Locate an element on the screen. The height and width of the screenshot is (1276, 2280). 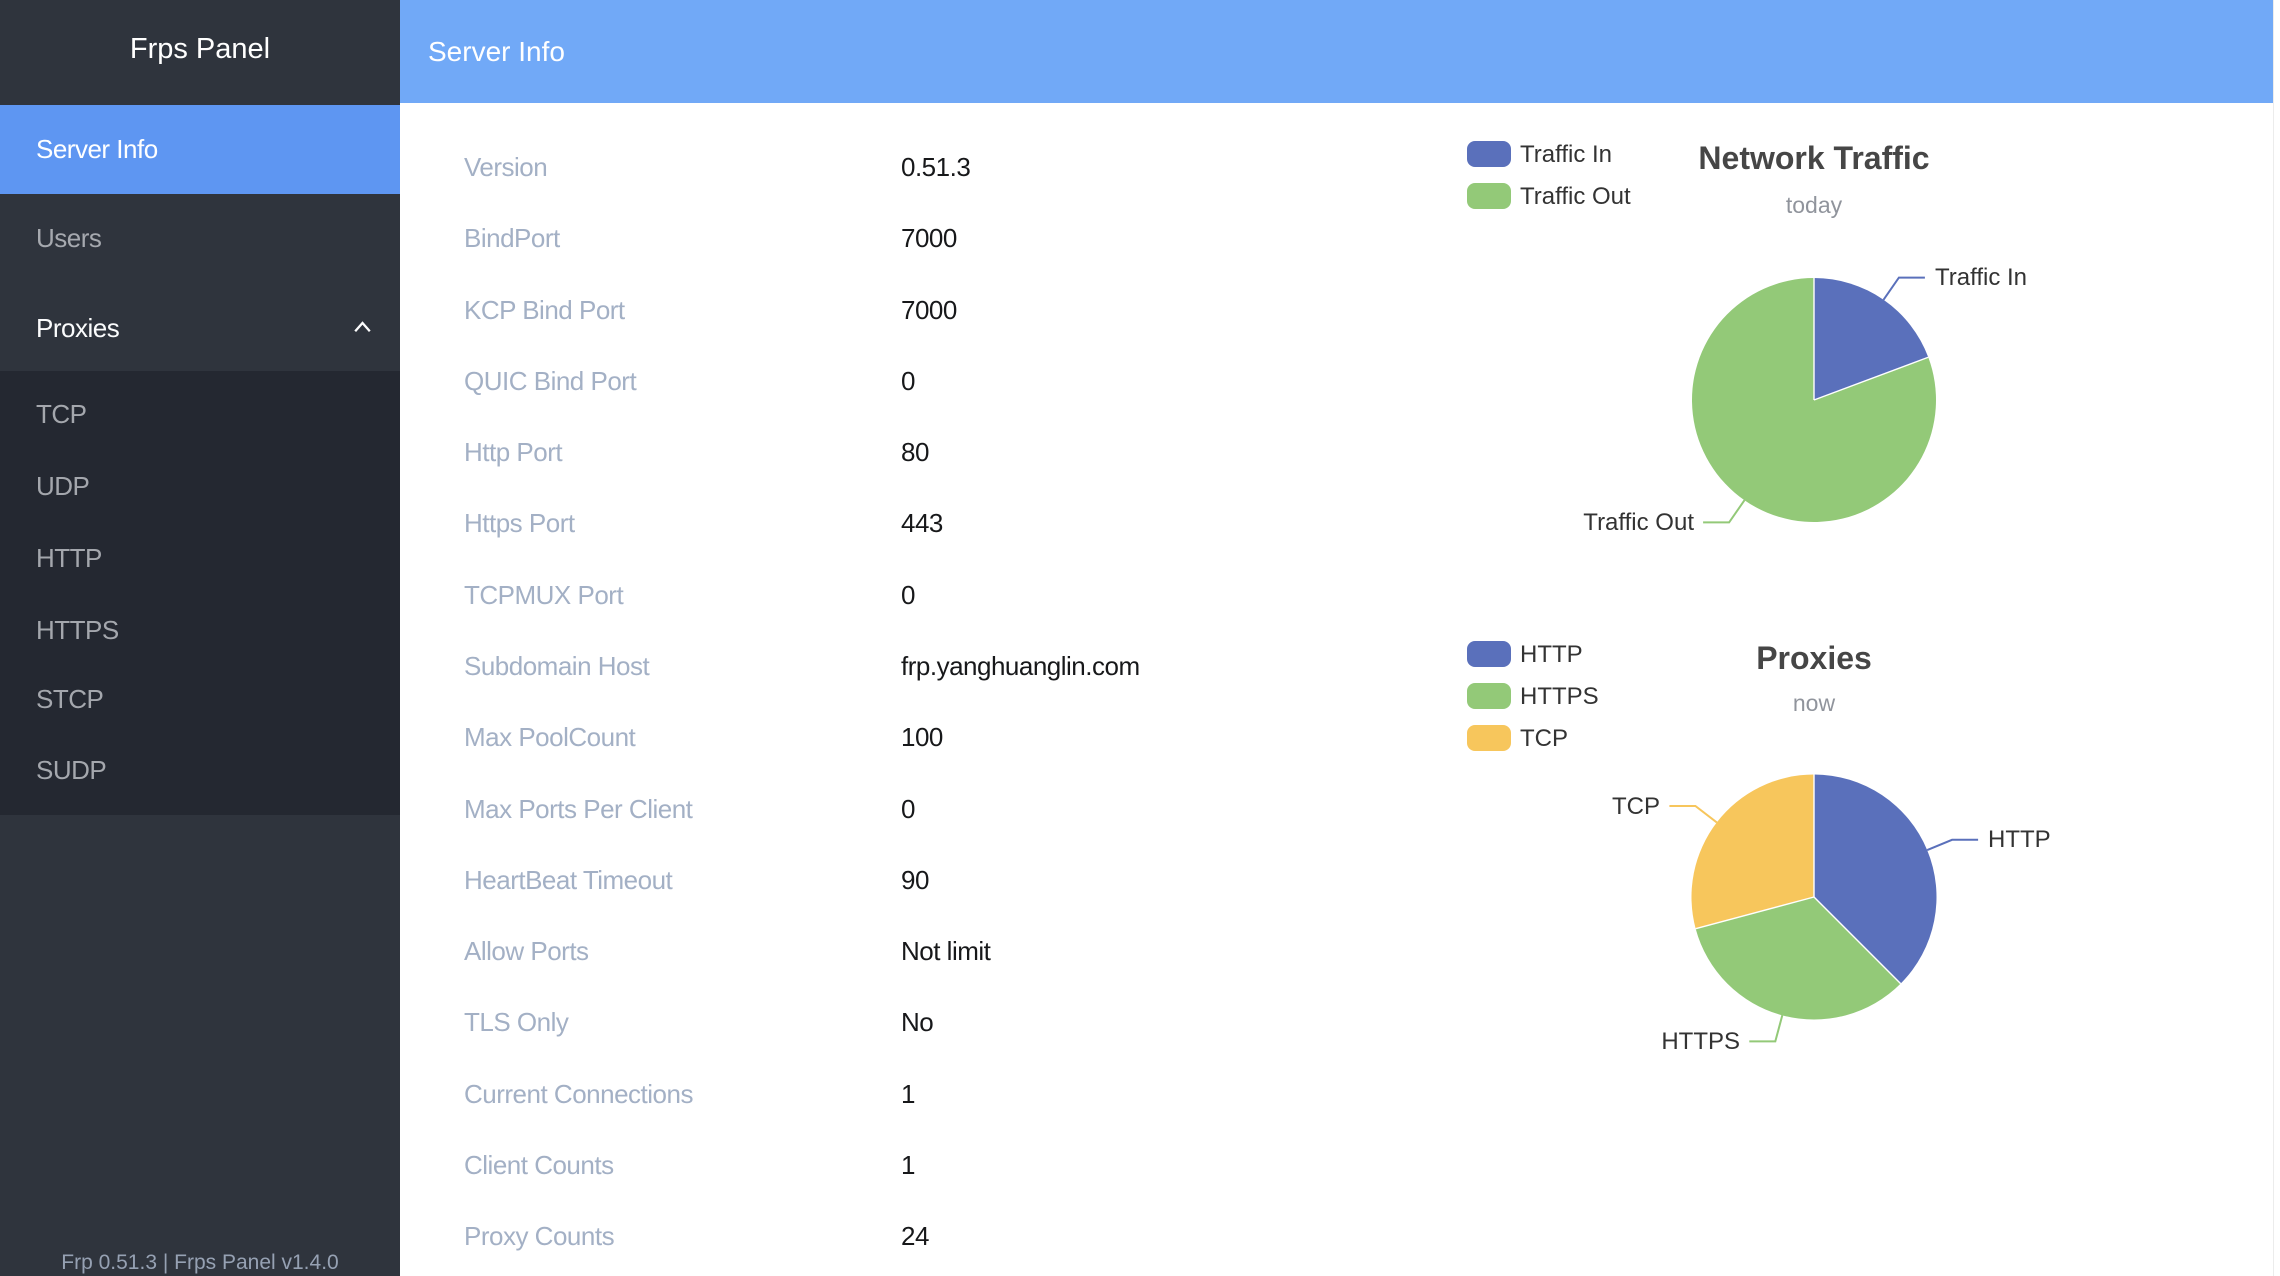
svg-text: now is located at coordinates (1814, 703).